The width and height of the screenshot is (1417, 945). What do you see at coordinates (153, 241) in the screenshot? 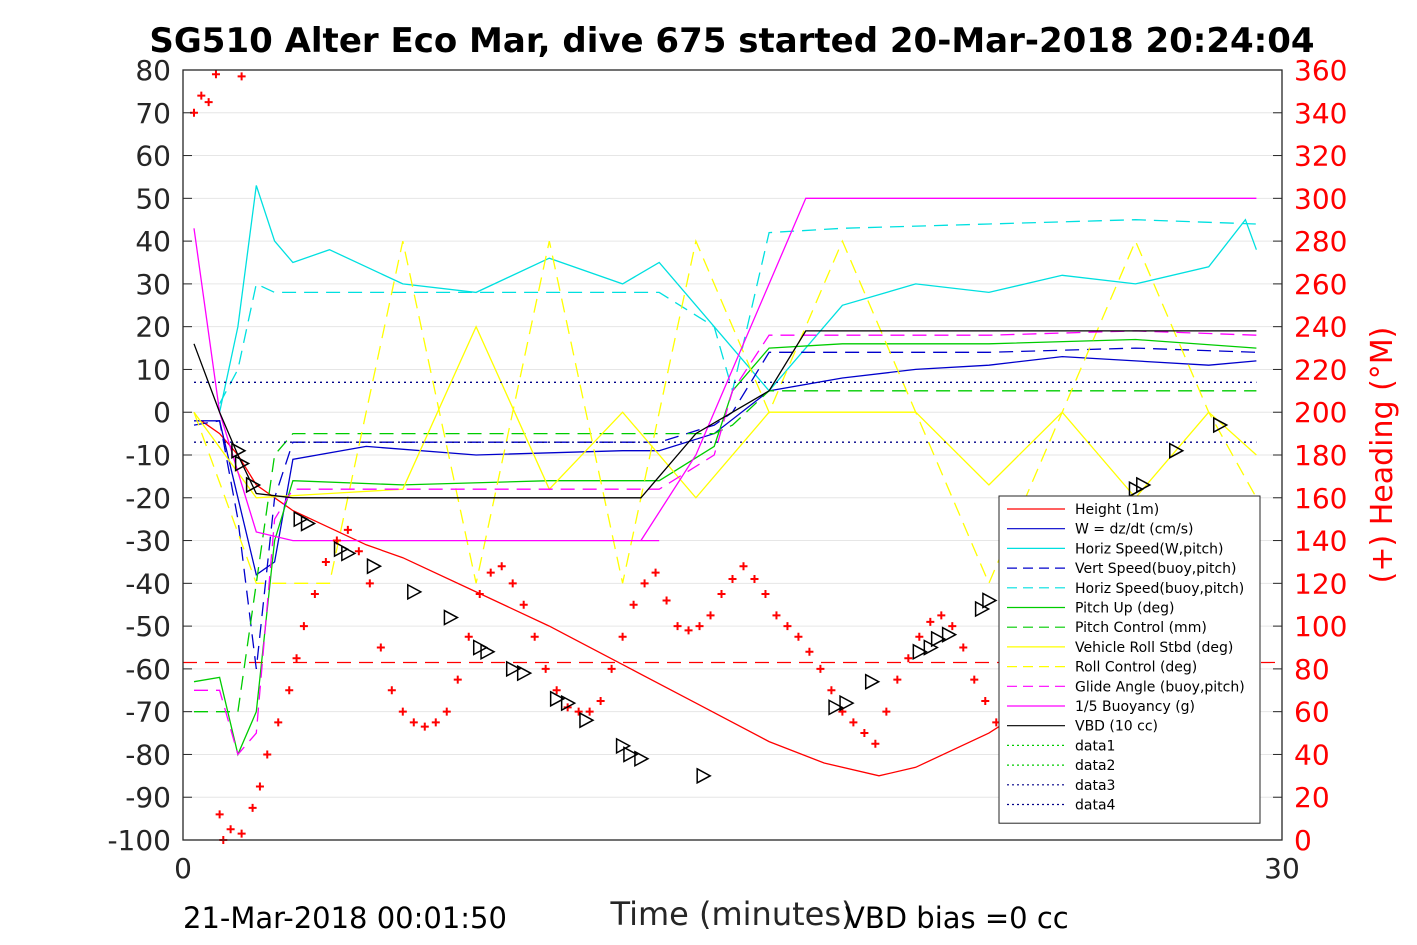
I see `left-tick-label: 40` at bounding box center [153, 241].